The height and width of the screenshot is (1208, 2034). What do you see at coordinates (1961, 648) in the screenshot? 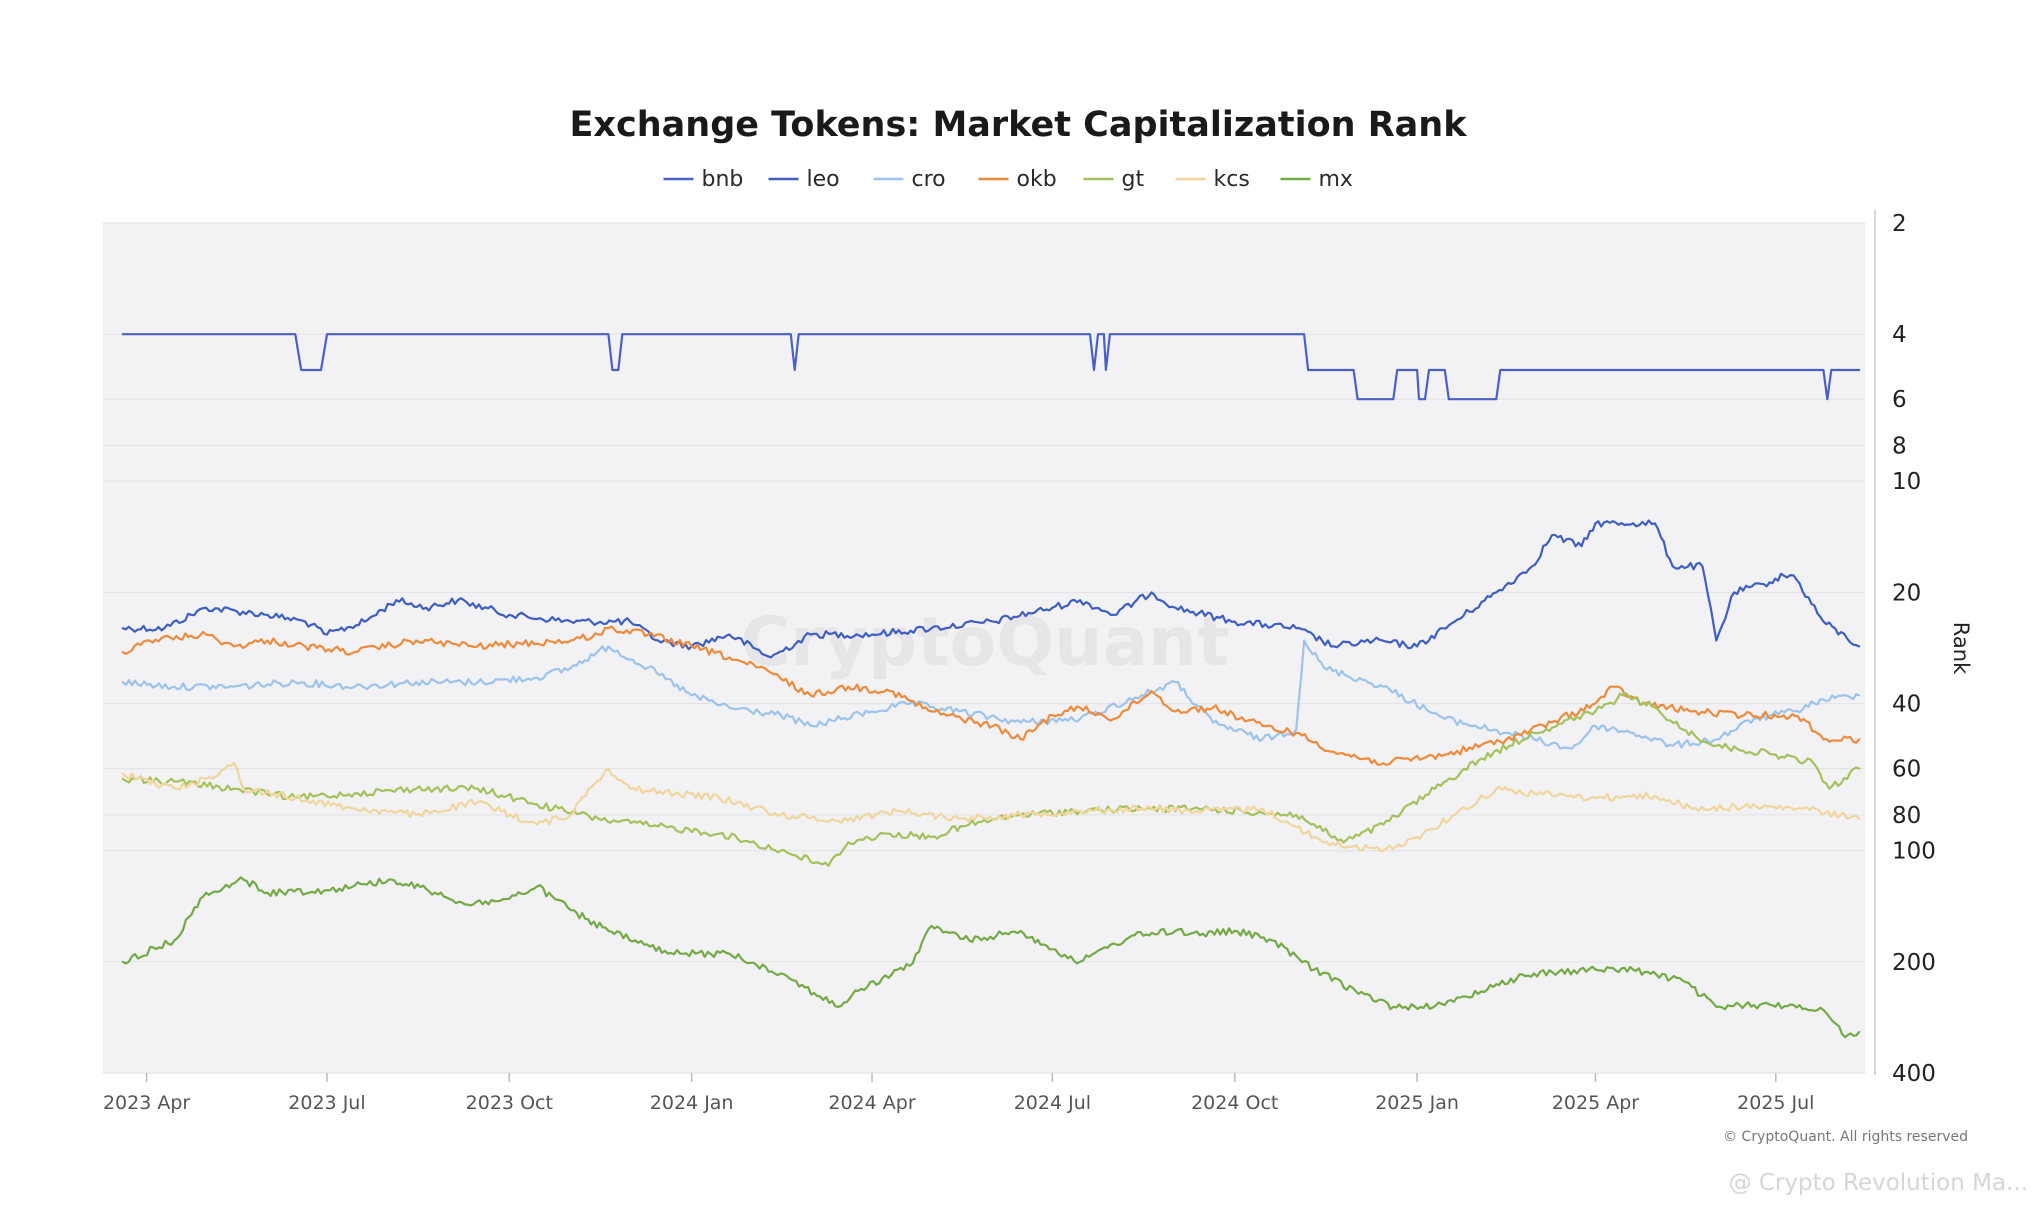
I see `y-axis-label: Rank` at bounding box center [1961, 648].